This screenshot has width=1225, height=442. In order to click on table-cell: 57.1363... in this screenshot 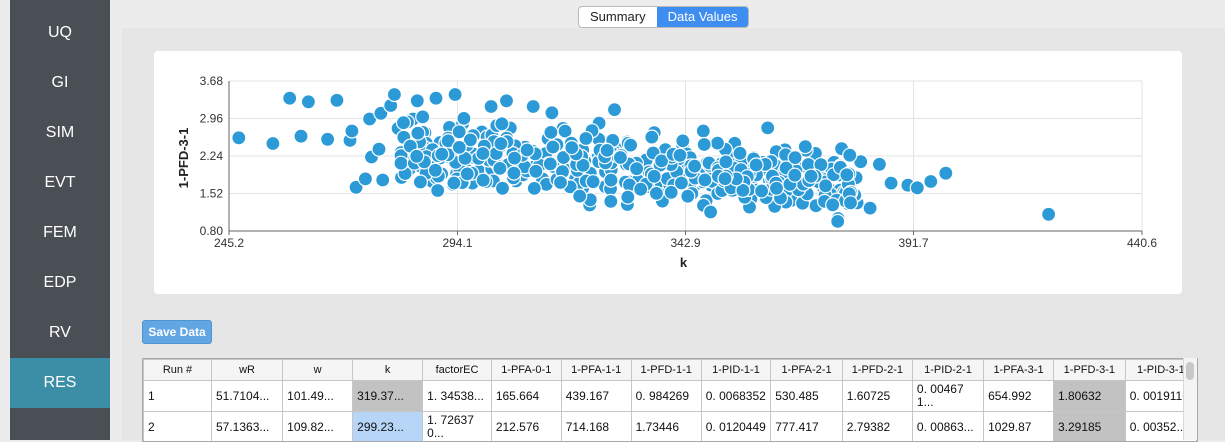, I will do `click(246, 427)`.